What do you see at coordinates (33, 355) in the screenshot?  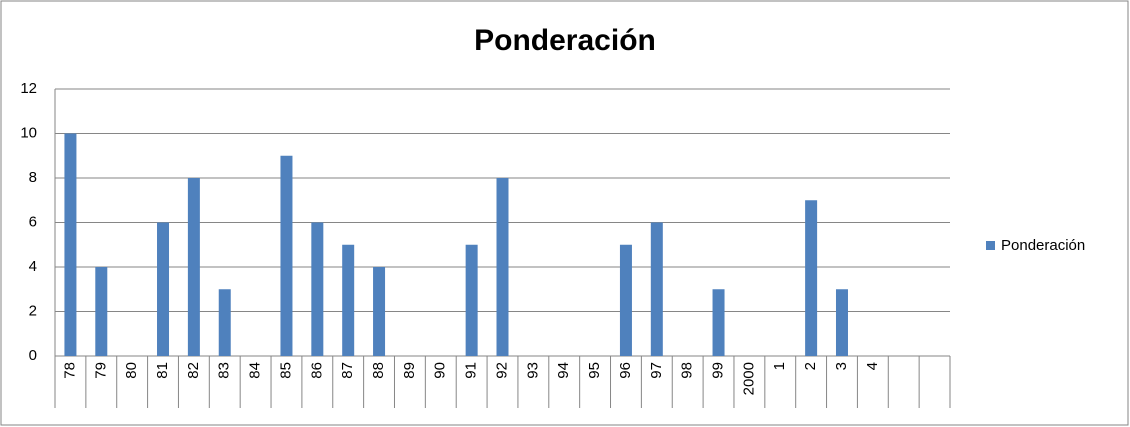 I see `y-tick-label: 0` at bounding box center [33, 355].